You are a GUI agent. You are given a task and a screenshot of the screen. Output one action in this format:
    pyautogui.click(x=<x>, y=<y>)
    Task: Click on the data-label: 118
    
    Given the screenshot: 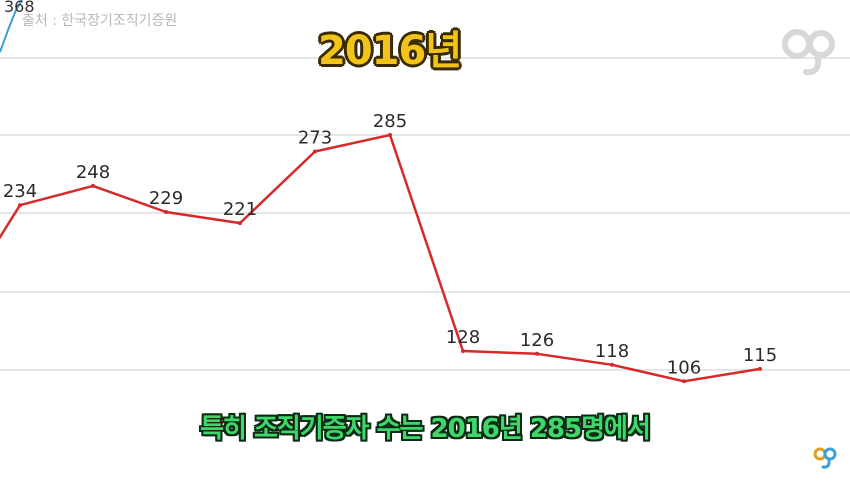 What is the action you would take?
    pyautogui.click(x=612, y=351)
    